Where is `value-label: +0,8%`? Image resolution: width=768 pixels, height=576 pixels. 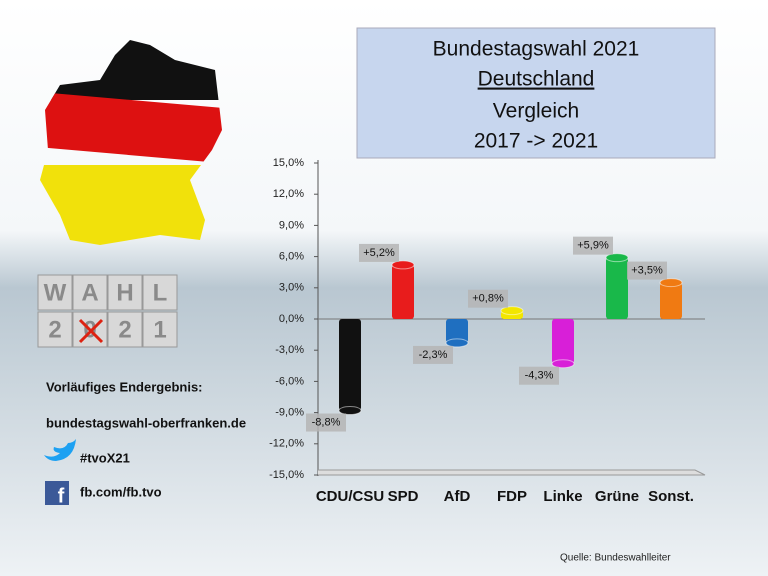
value-label: +0,8% is located at coordinates (488, 299).